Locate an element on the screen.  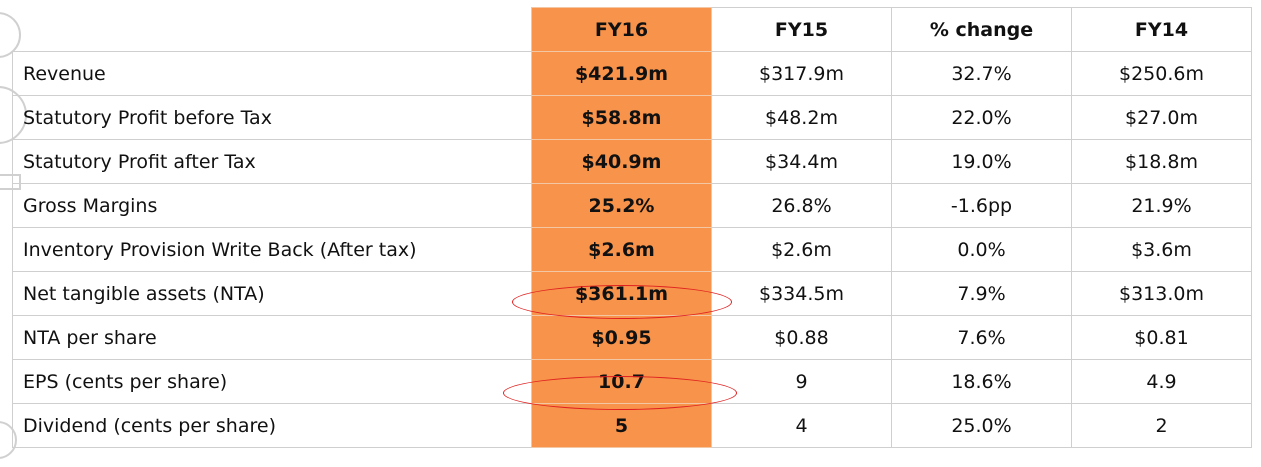
header-fy15: FY15 is located at coordinates (801, 29).